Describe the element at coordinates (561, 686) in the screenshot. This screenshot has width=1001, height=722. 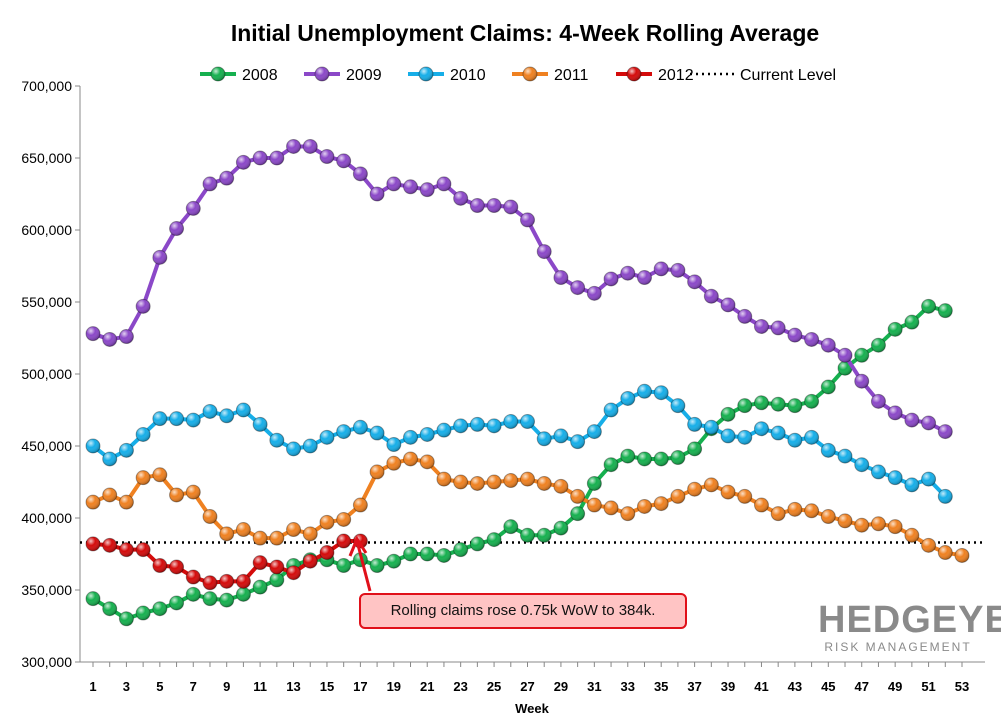
I see `x-tick-label: 29` at that location.